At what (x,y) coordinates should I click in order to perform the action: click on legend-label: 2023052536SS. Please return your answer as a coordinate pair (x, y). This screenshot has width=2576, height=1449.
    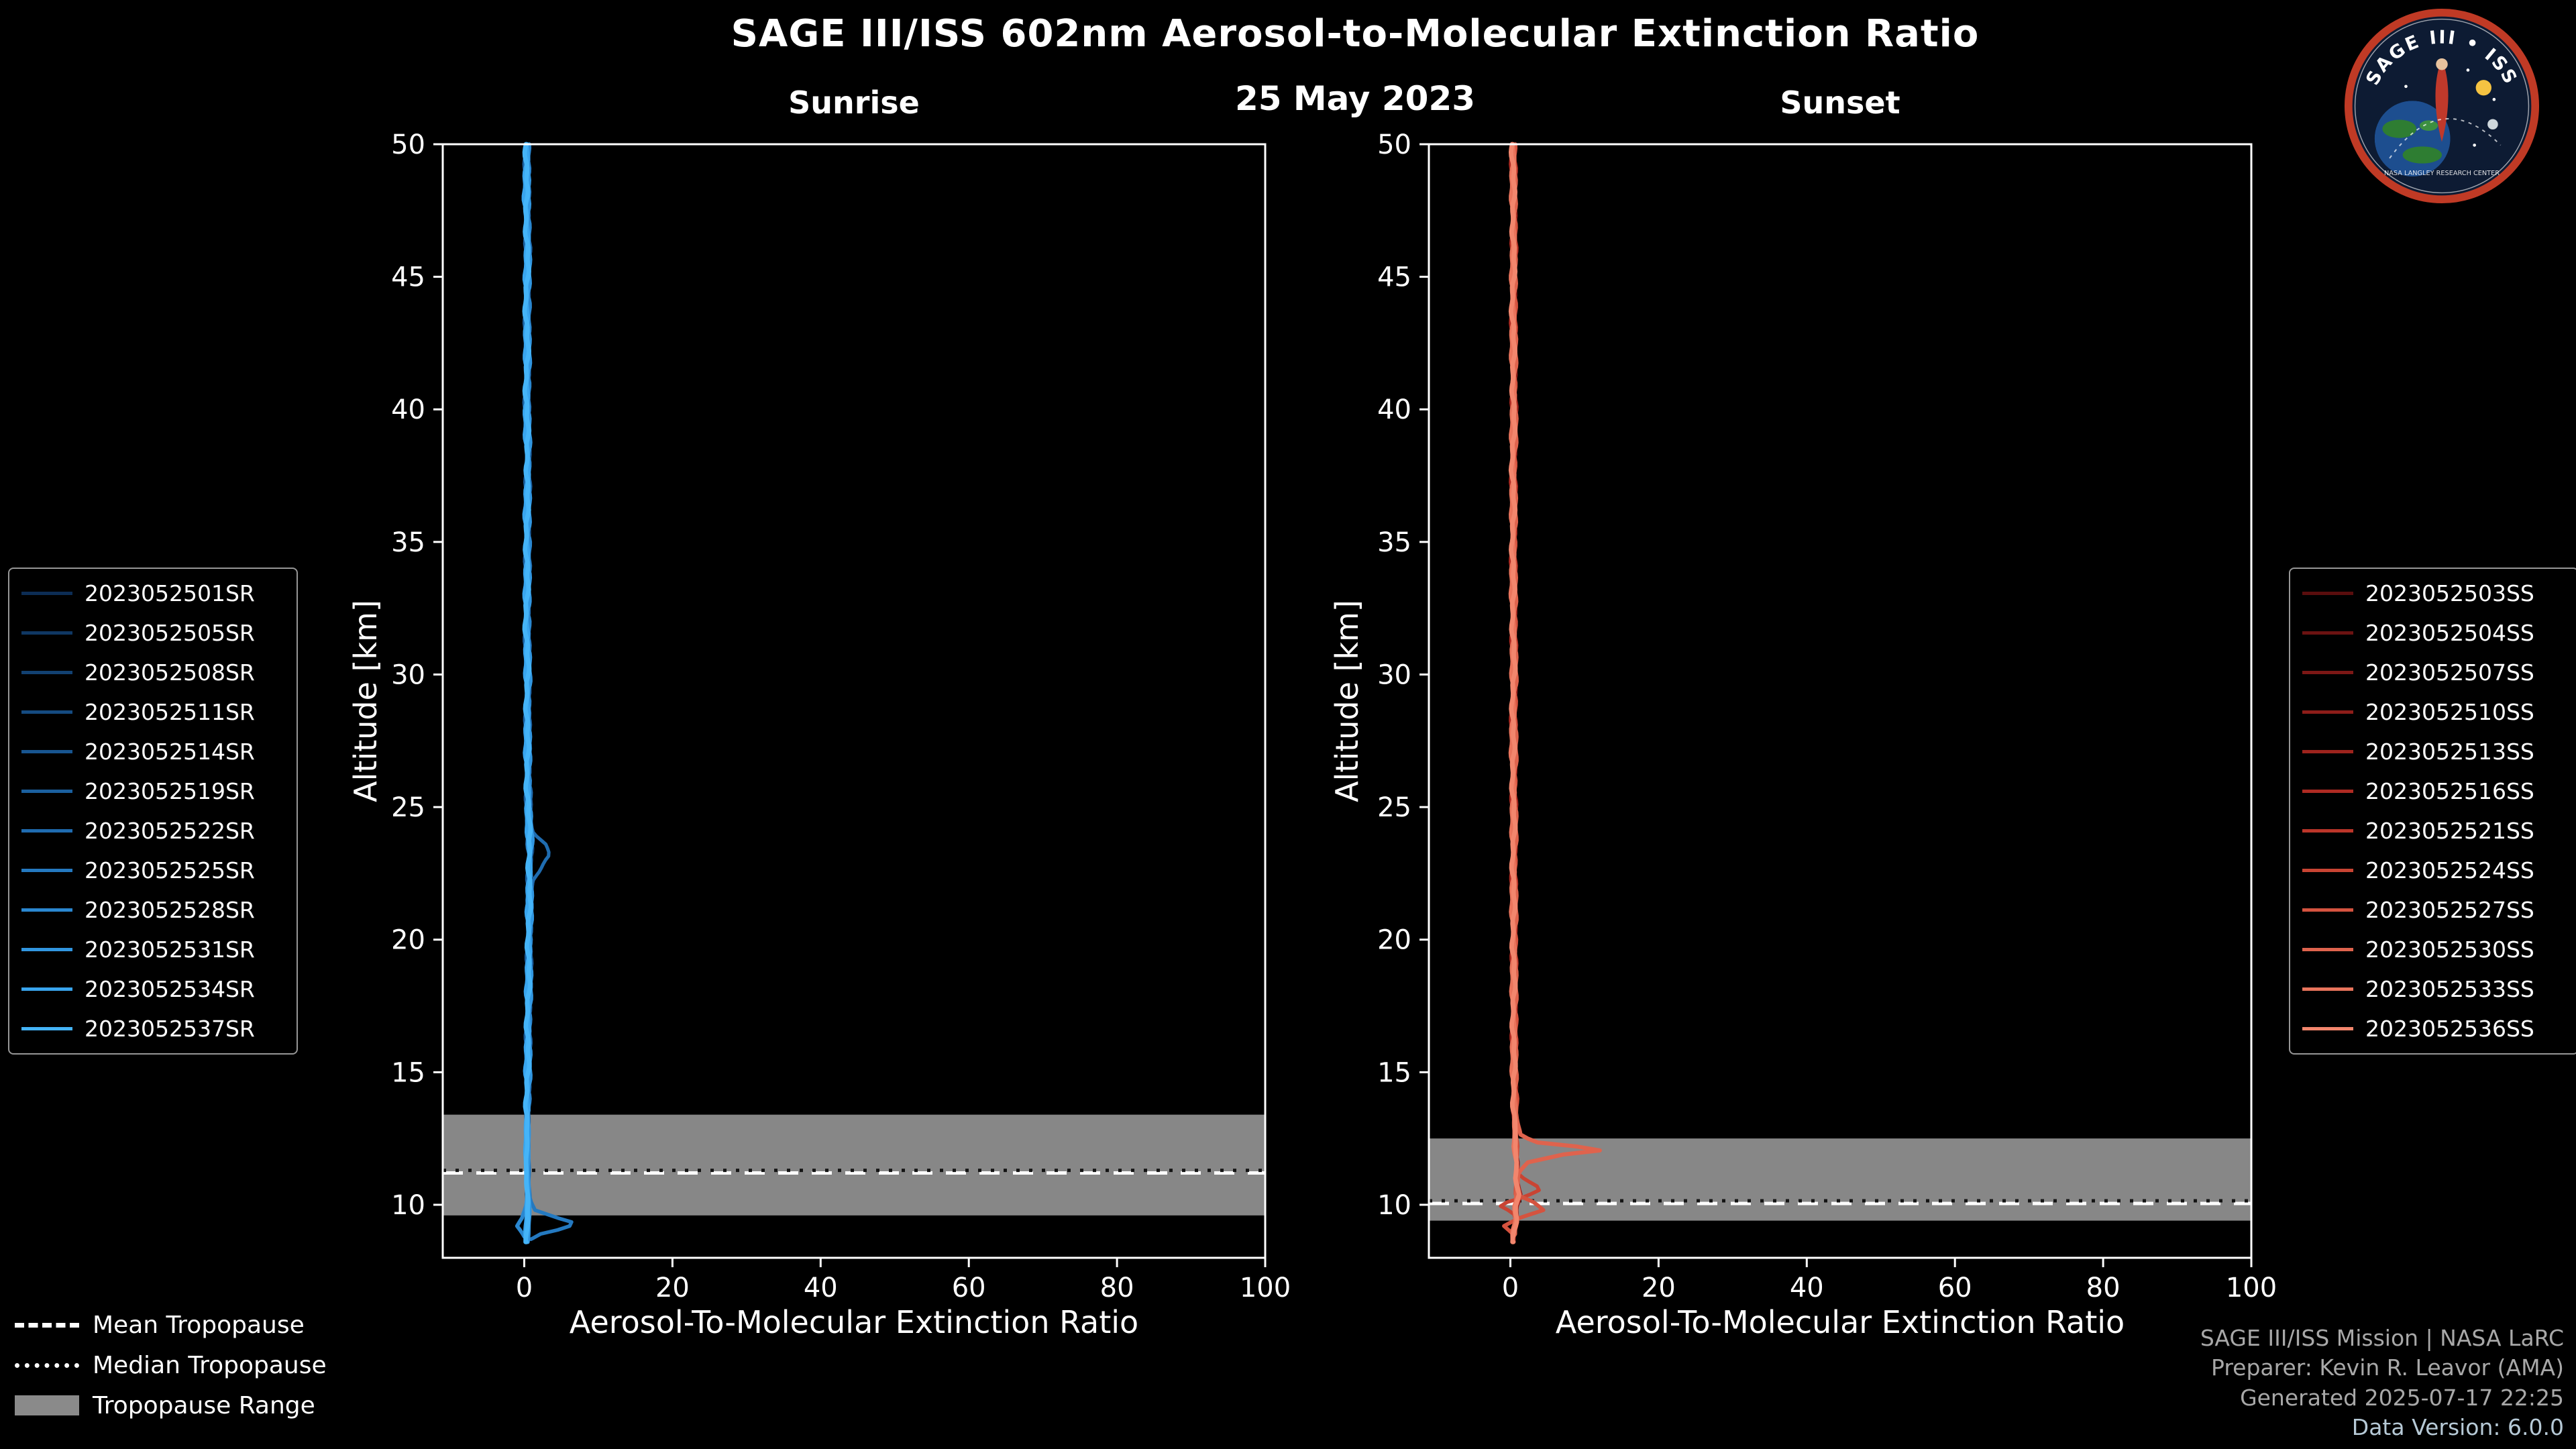
    Looking at the image, I should click on (2449, 1029).